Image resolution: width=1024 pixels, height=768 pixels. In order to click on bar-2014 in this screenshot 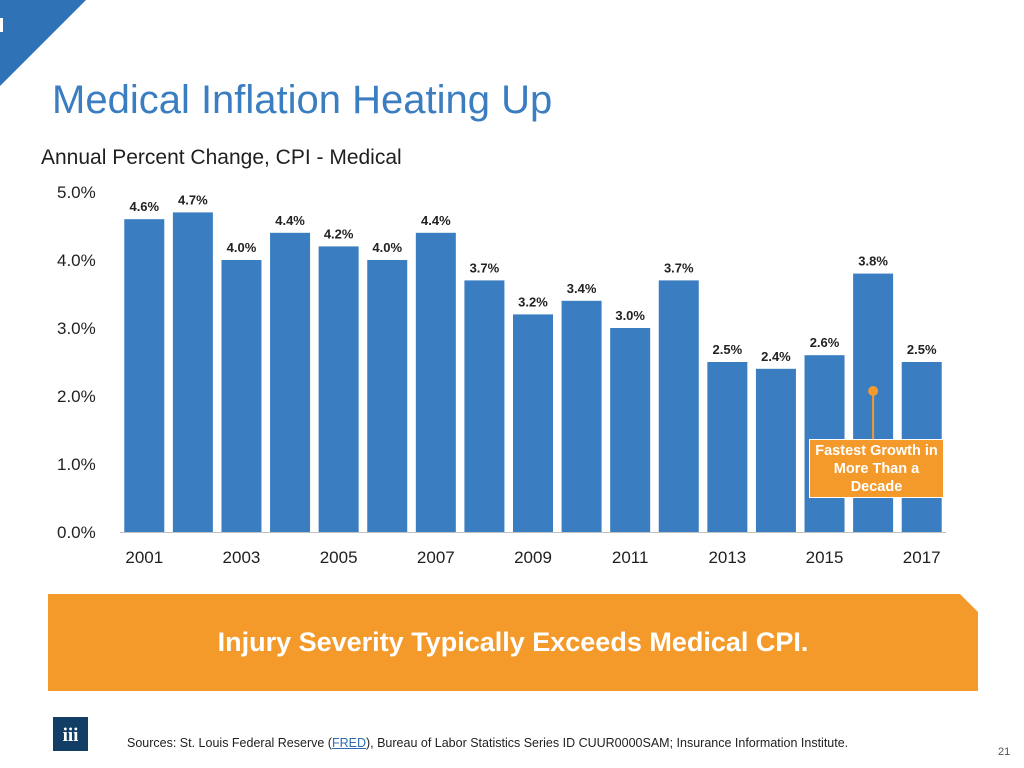, I will do `click(775, 450)`.